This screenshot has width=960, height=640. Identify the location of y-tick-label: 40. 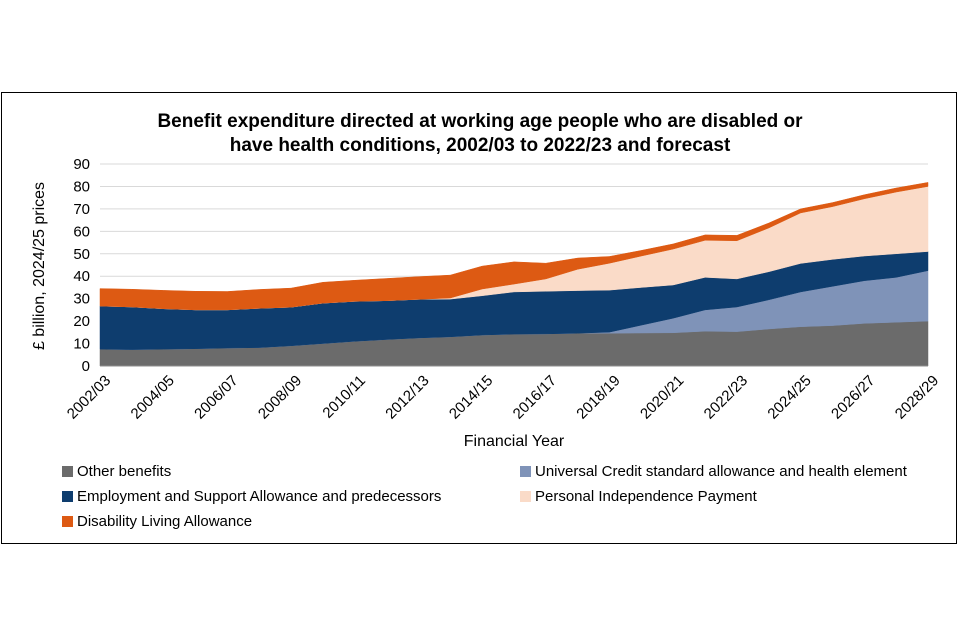
(81, 276).